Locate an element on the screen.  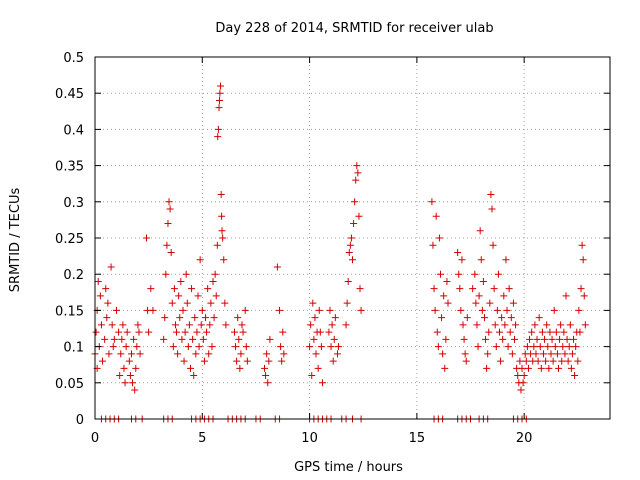
y-tick-label: 0.05 is located at coordinates (69, 384).